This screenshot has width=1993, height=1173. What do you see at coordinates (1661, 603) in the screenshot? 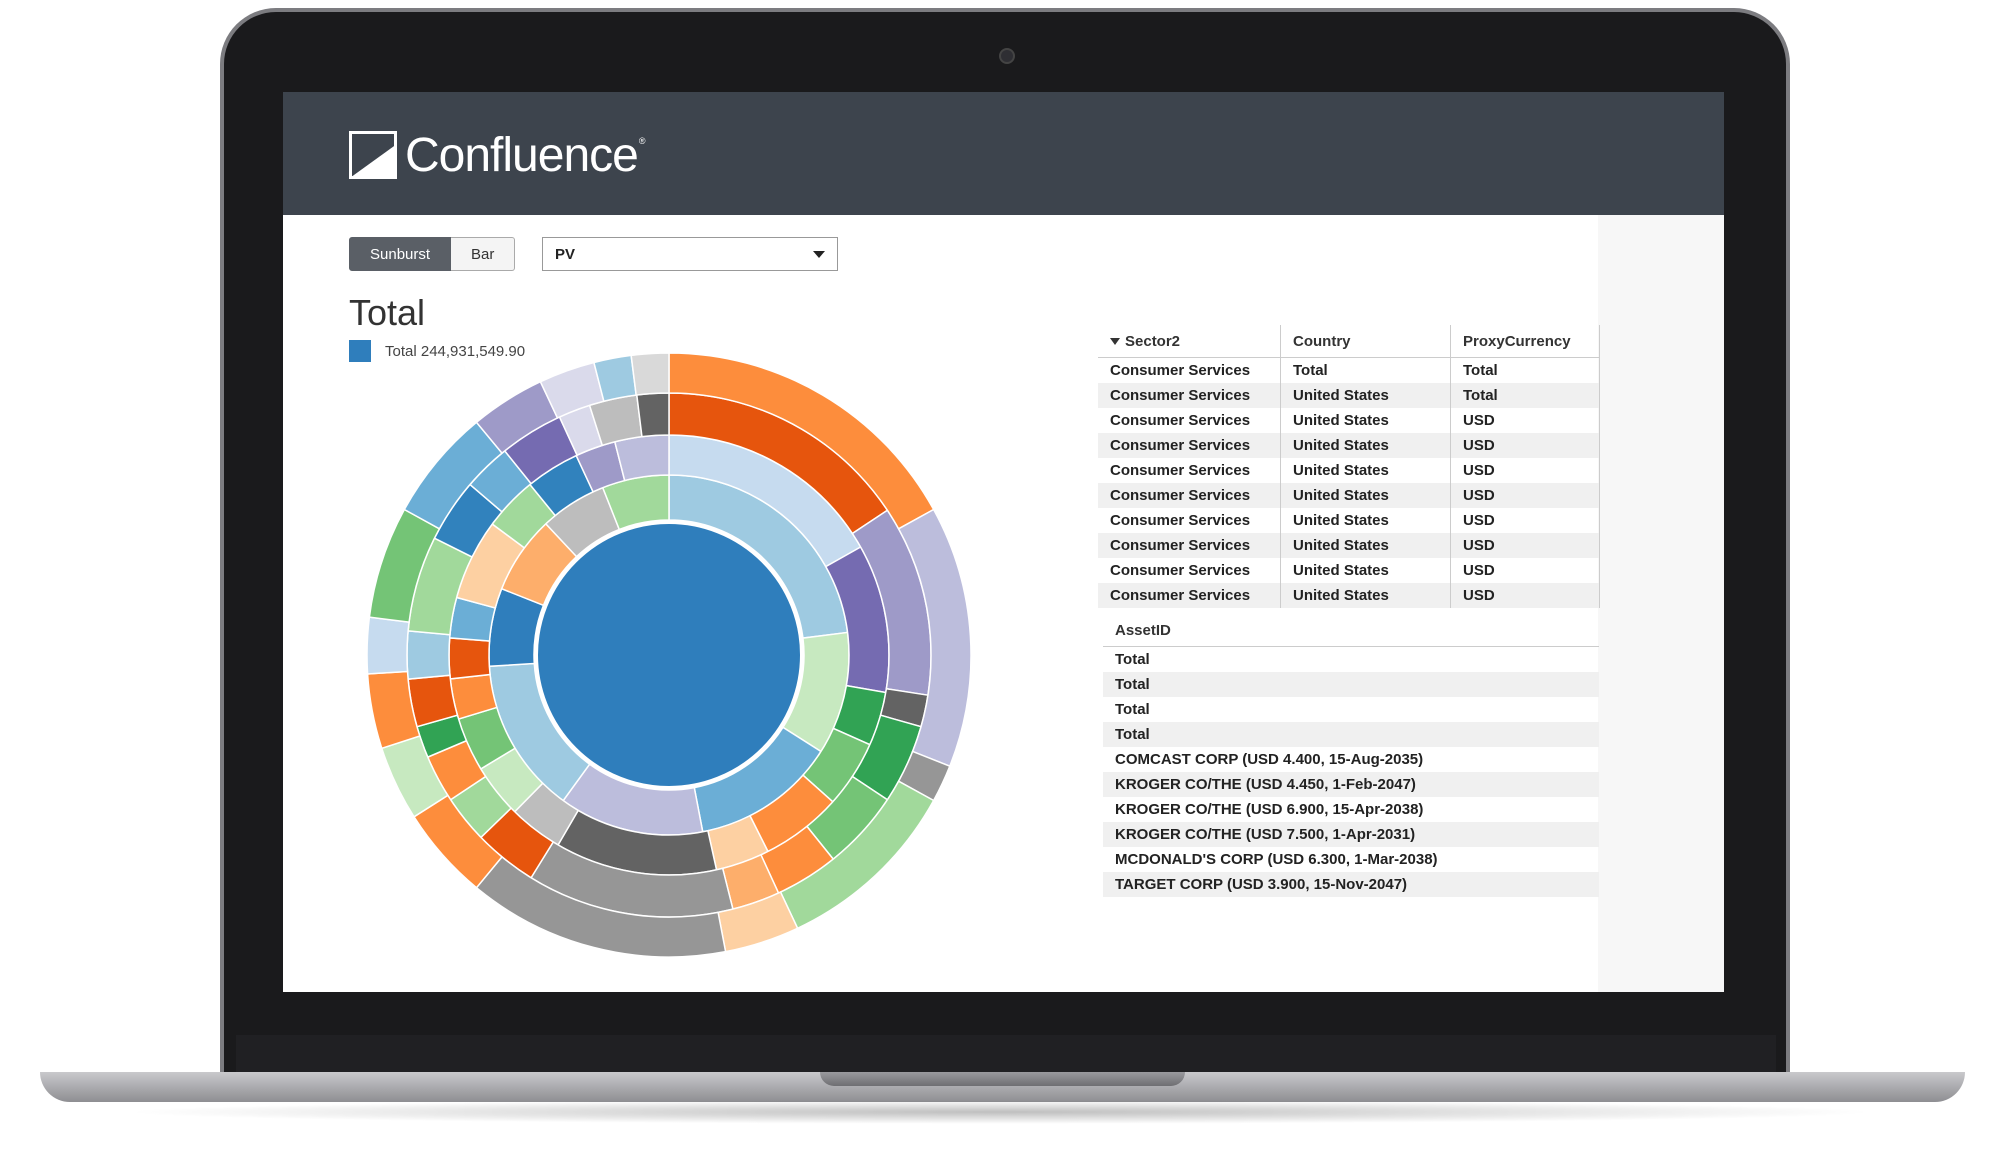
I see `right-gutter` at bounding box center [1661, 603].